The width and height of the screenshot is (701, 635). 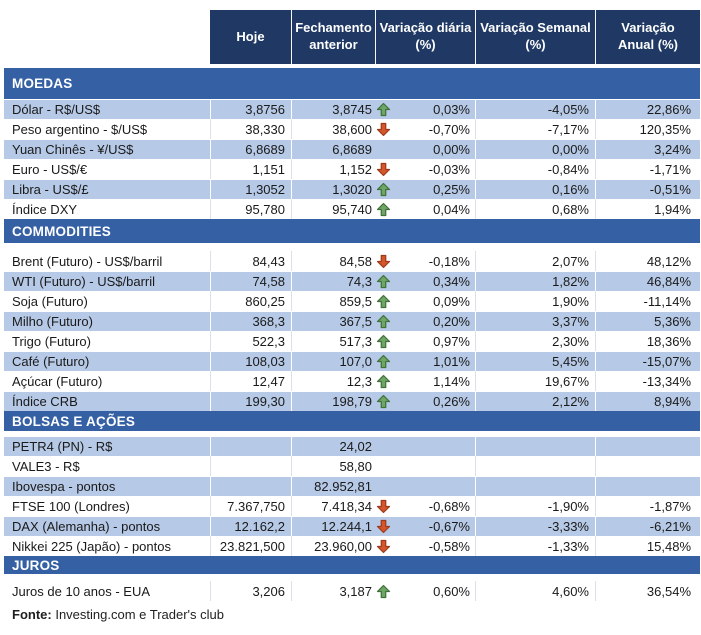 I want to click on cell-variacao-semanal: 2,07%, so click(x=535, y=261).